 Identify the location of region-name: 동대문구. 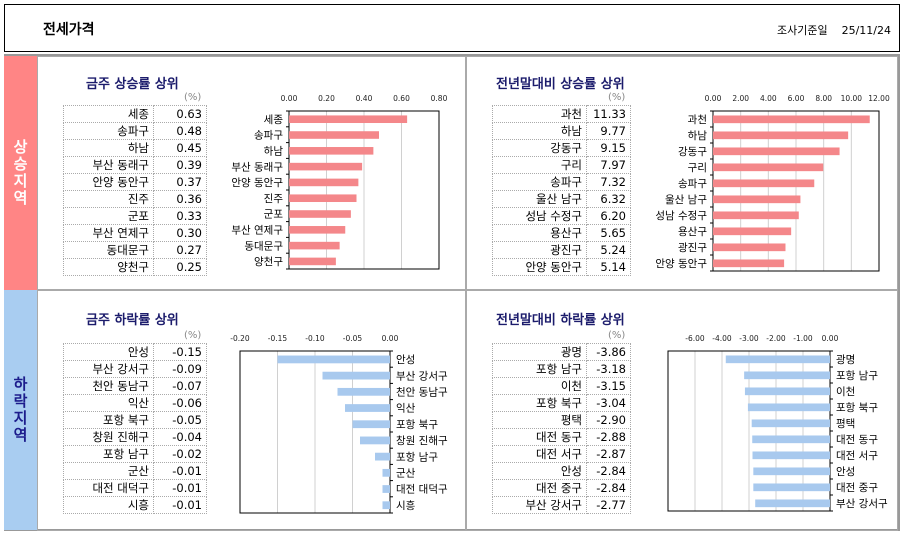
(108, 250).